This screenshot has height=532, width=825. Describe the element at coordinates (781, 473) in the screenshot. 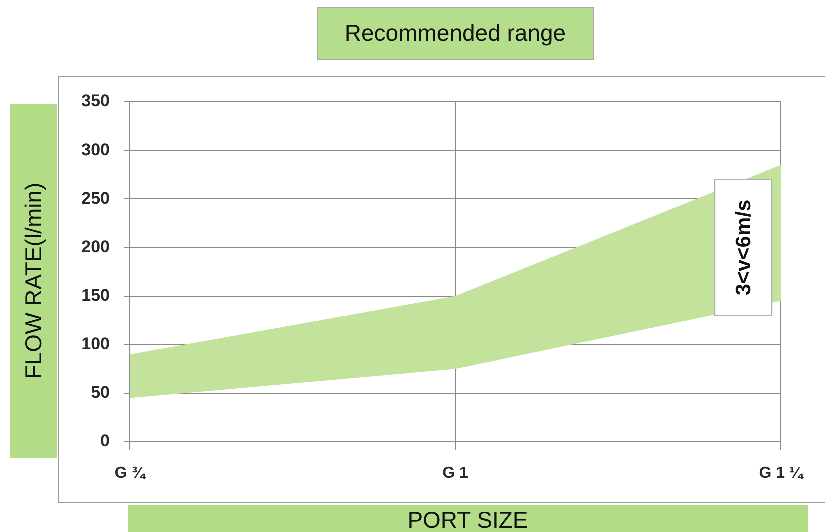

I see `x-tick-label: G 1 ¼` at that location.